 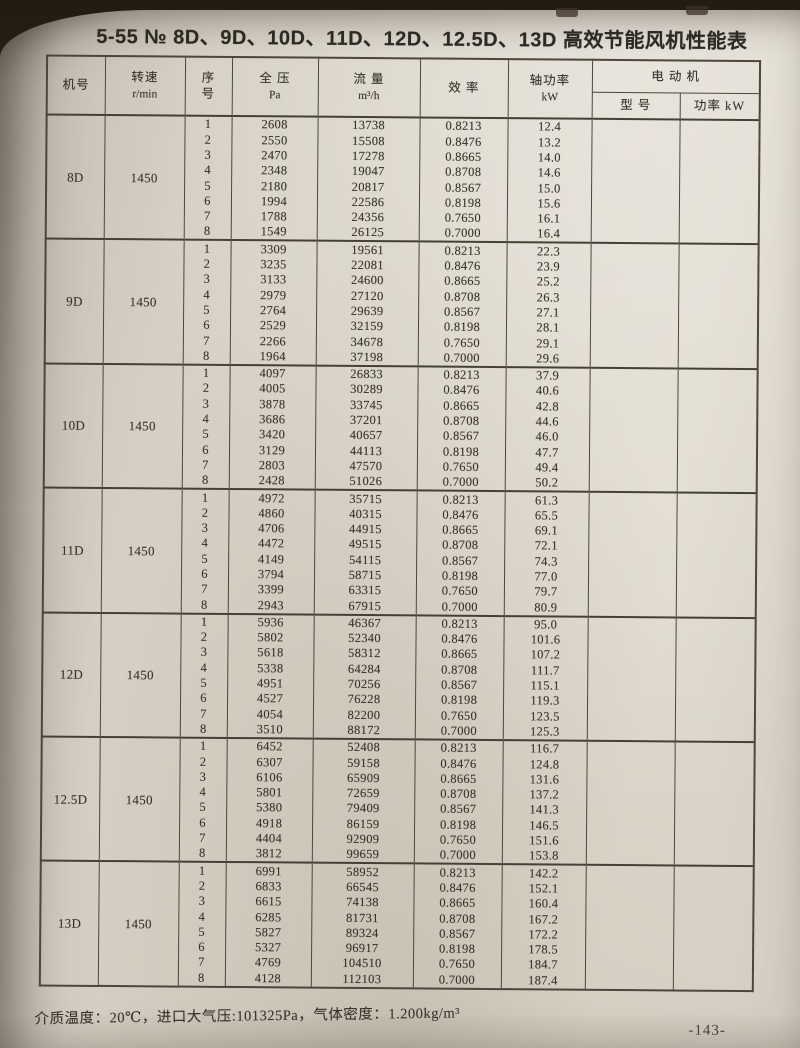 I want to click on cell-seq: 6, so click(x=204, y=574).